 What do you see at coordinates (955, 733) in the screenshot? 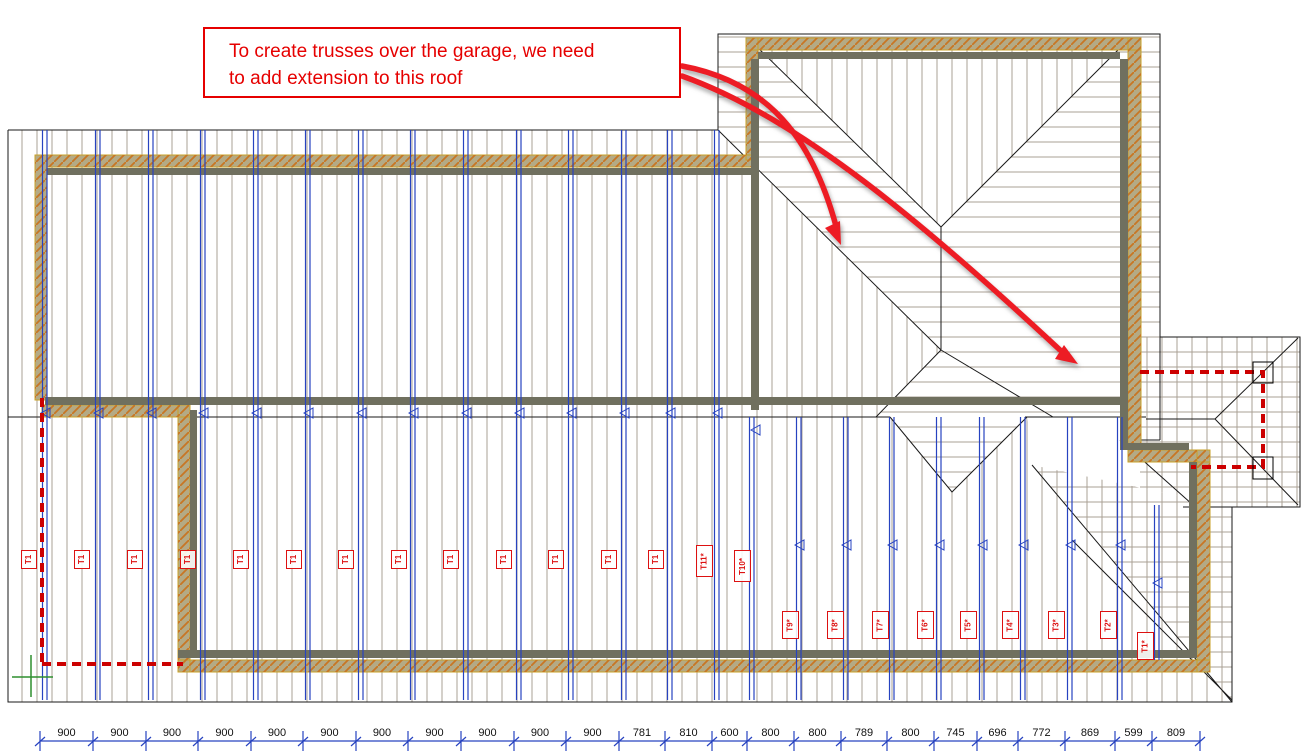
I see `dimension-value: 745` at bounding box center [955, 733].